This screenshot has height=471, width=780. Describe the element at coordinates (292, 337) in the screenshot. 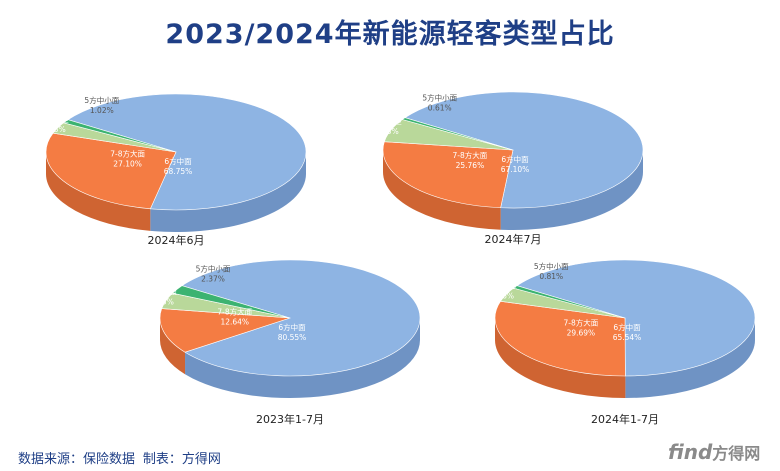

I see `slice-label-value: 80.55%` at that location.